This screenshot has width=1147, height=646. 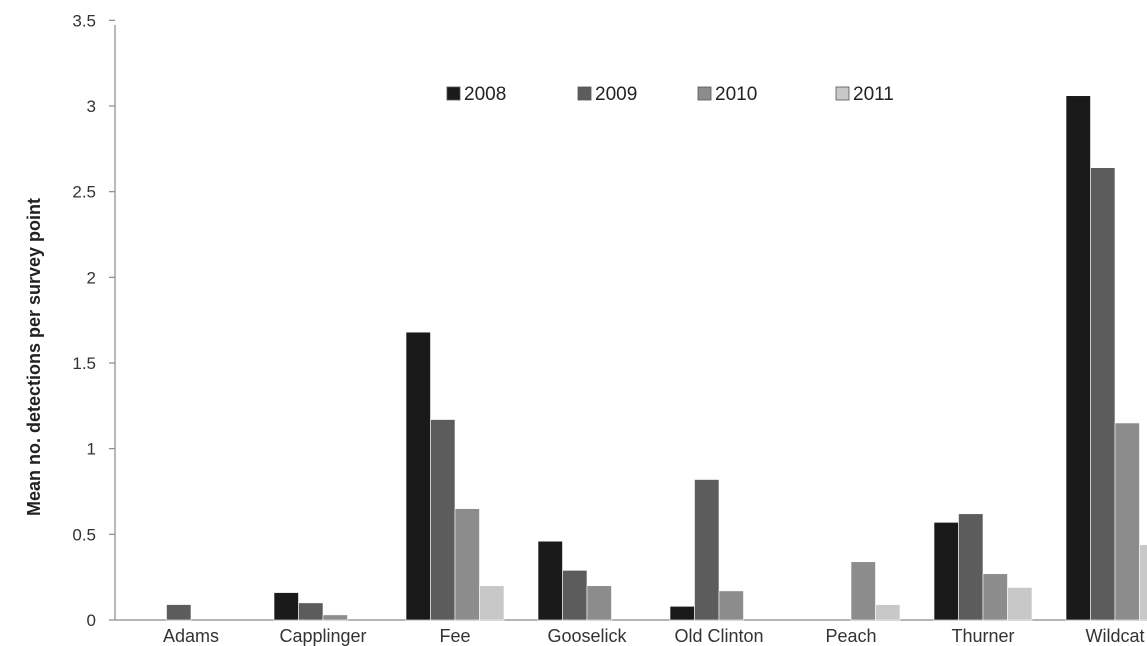 What do you see at coordinates (1103, 394) in the screenshot?
I see `bar-2009-wildcat` at bounding box center [1103, 394].